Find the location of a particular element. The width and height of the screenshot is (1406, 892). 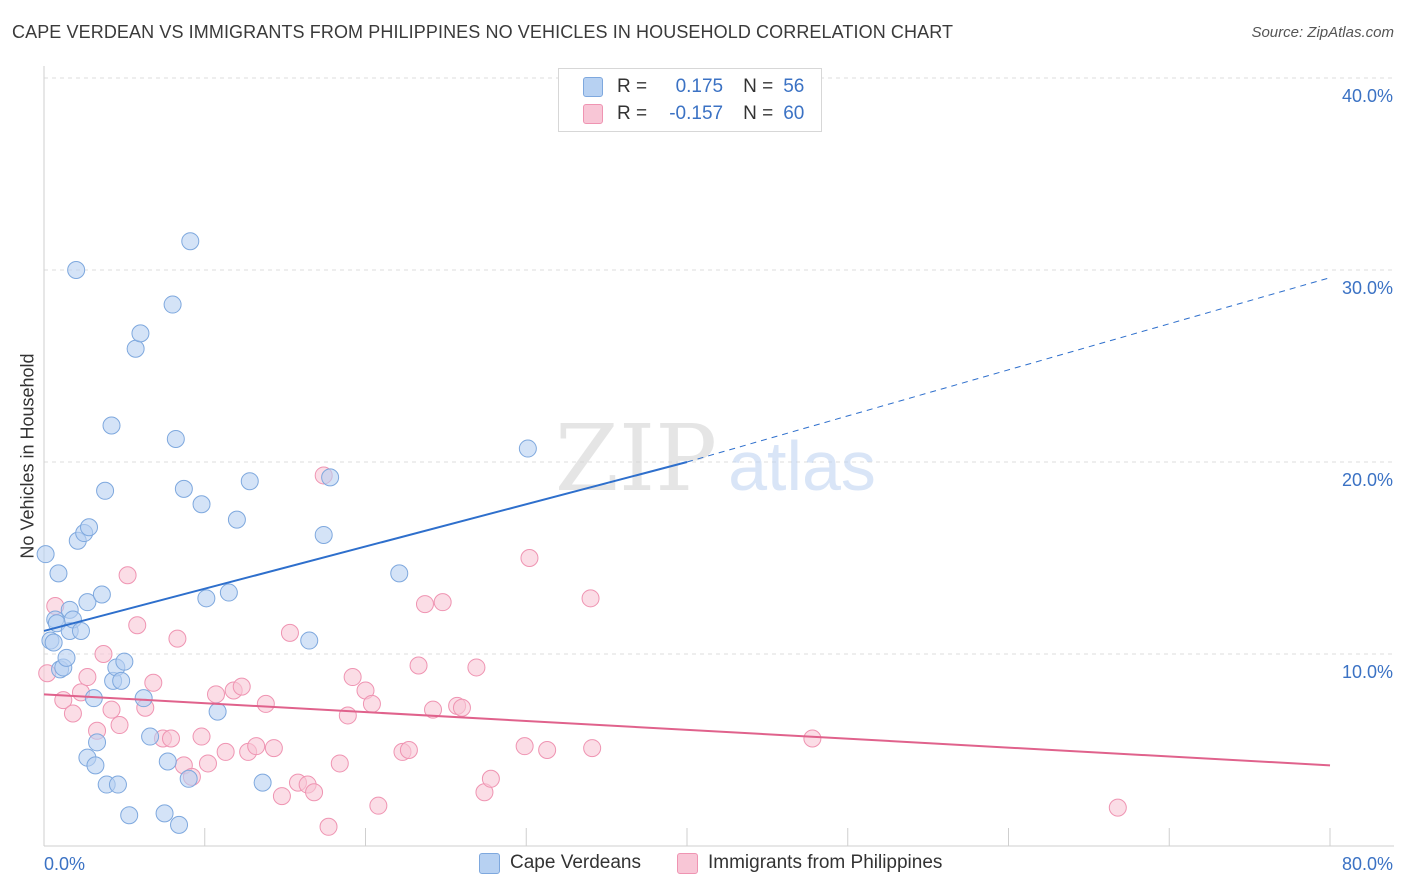

y-axis-label: No Vehicles in Household is located at coordinates (27, 456).